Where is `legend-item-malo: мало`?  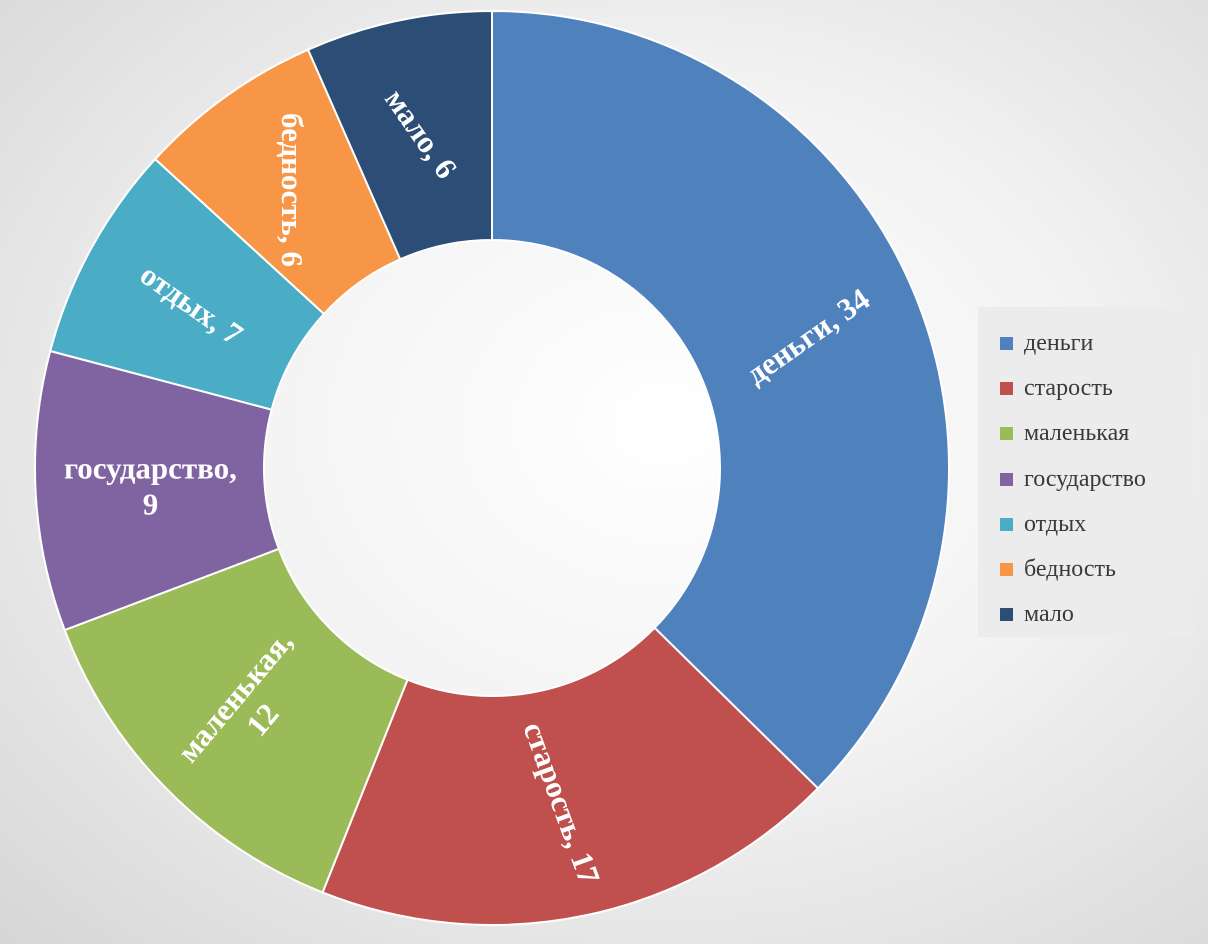
legend-item-malo: мало is located at coordinates (1096, 614).